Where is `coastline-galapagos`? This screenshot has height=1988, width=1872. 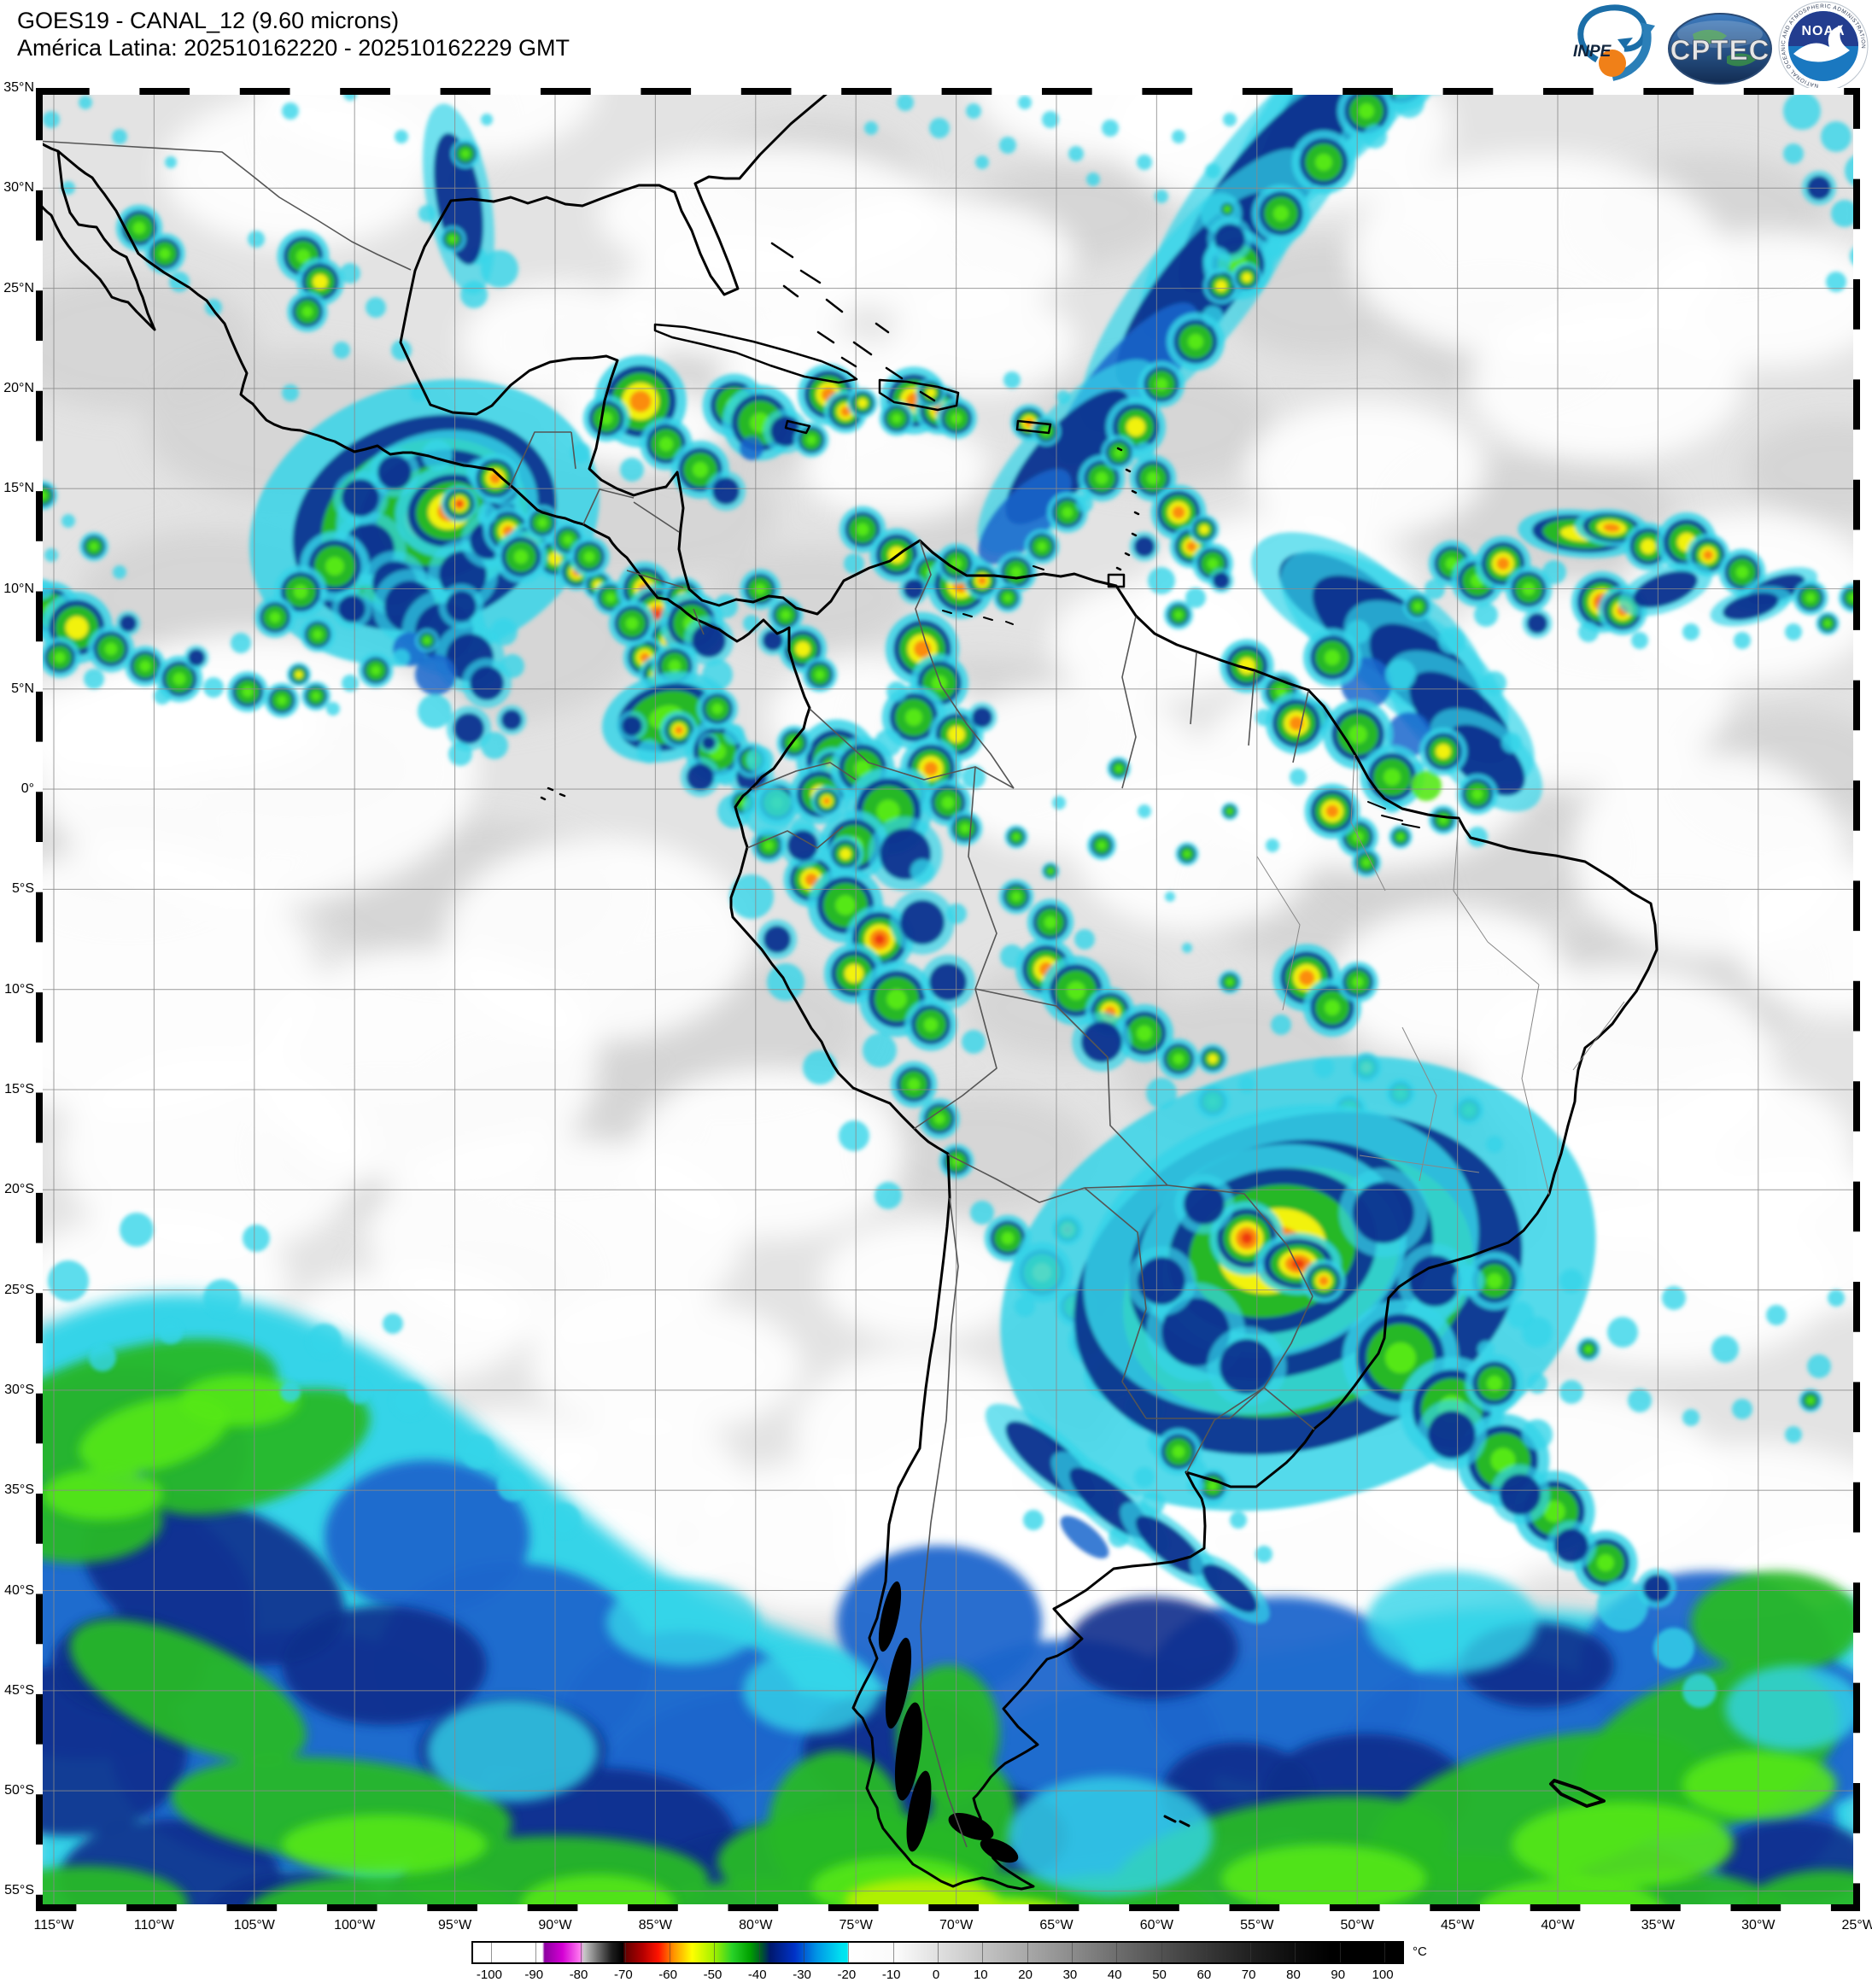 coastline-galapagos is located at coordinates (553, 793).